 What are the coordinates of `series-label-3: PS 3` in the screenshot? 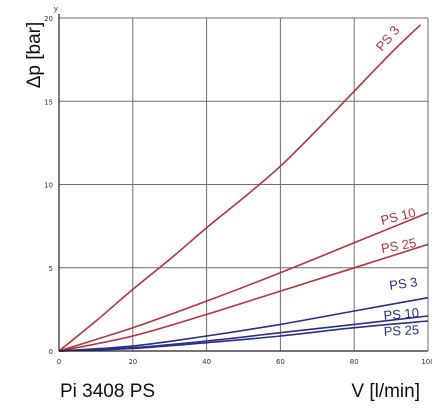 It's located at (403, 283).